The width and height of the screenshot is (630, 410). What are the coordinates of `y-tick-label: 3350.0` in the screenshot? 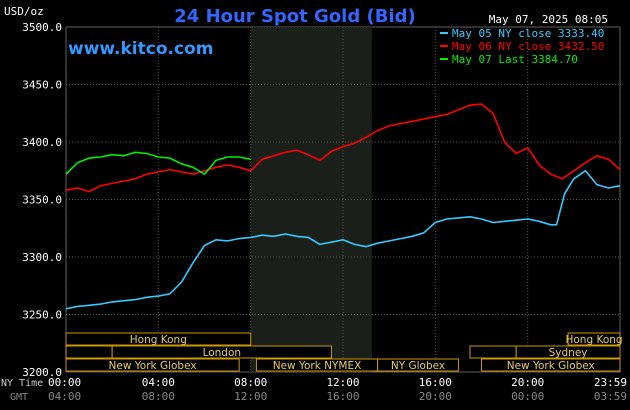 It's located at (42, 200).